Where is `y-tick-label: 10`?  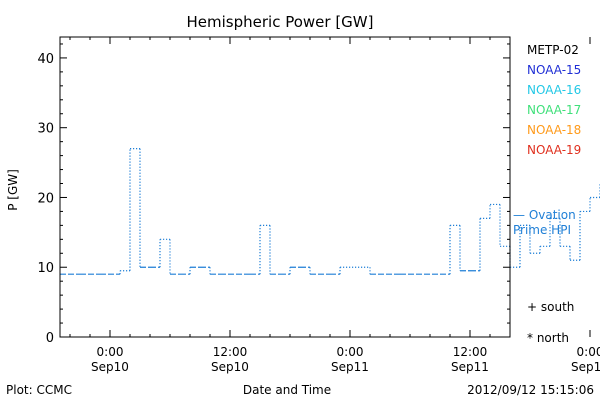 y-tick-label: 10 is located at coordinates (45, 268).